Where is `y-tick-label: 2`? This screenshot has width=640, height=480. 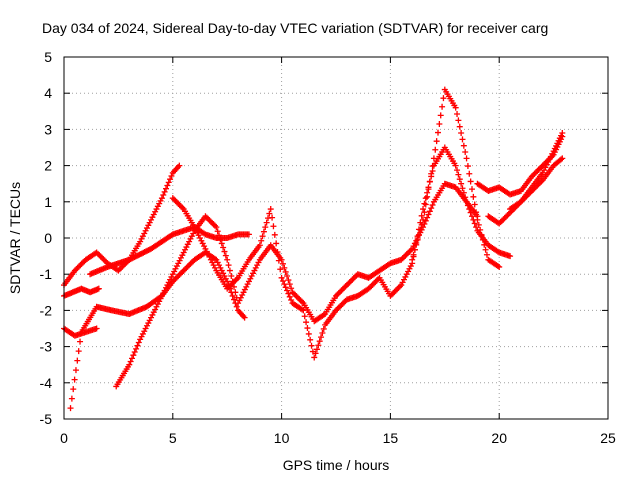 y-tick-label: 2 is located at coordinates (48, 166).